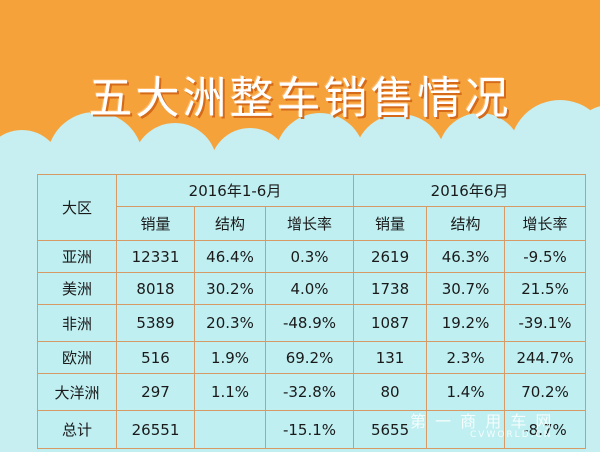  I want to click on cell-h1-sales: 8018, so click(155, 288).